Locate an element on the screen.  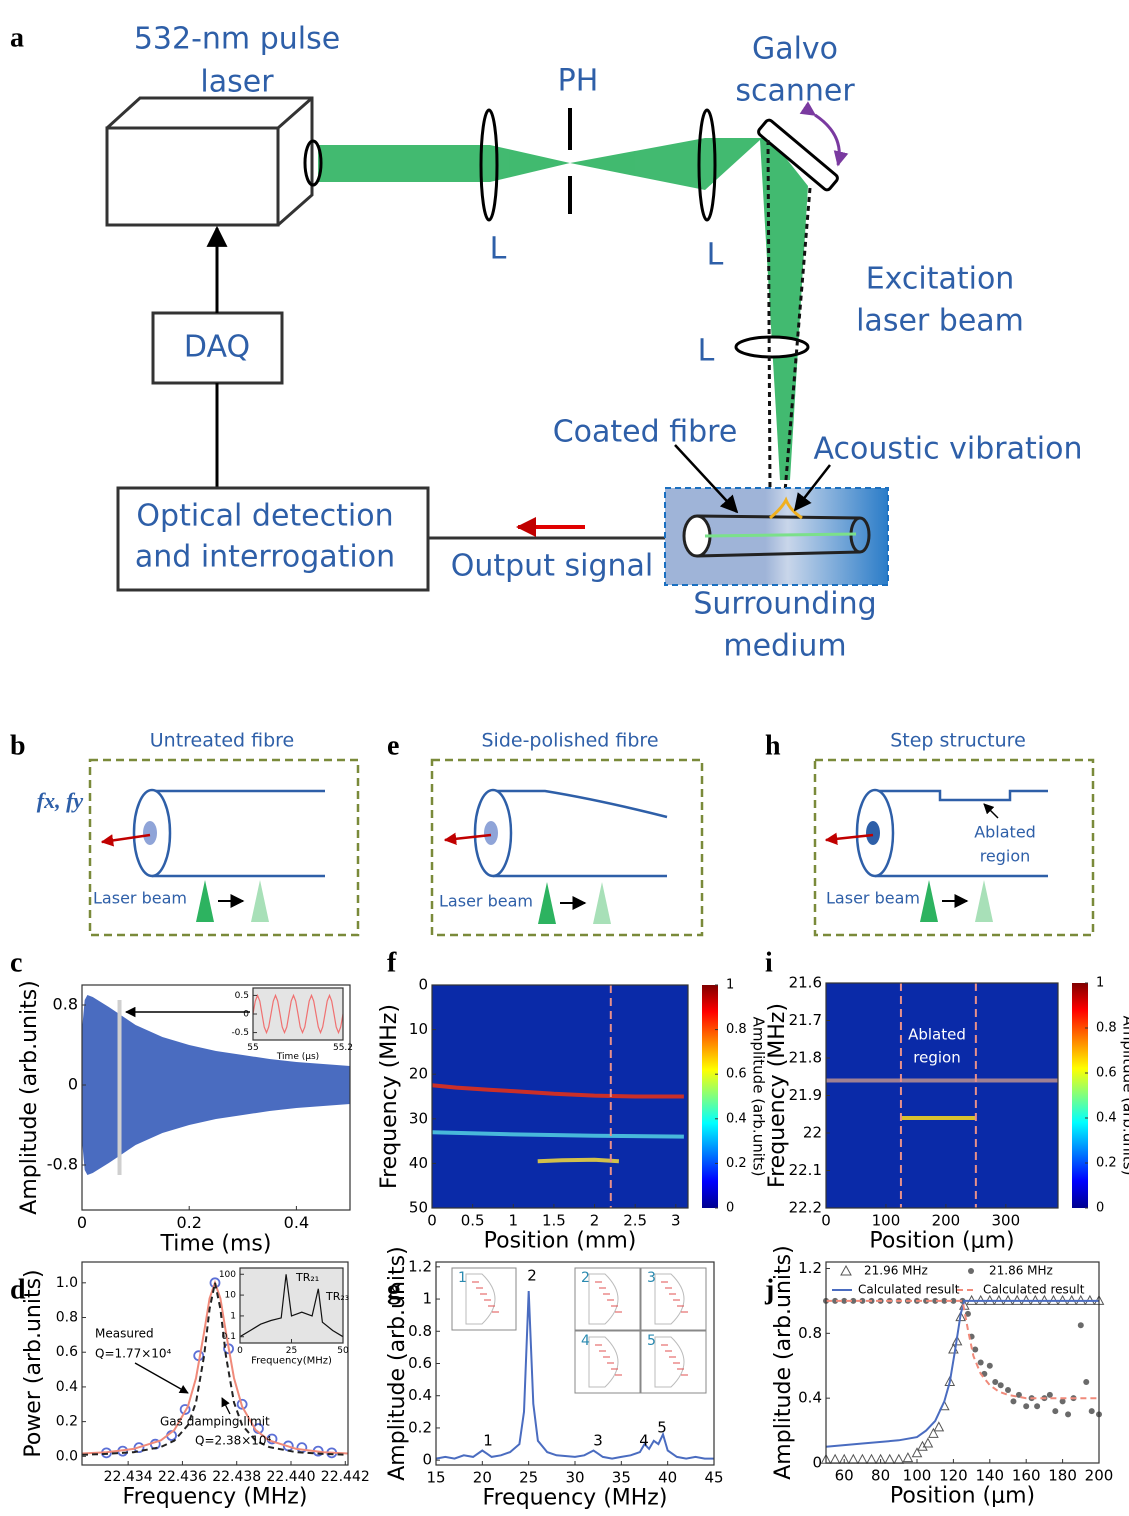
vibration is located at coordinates (786, 508).